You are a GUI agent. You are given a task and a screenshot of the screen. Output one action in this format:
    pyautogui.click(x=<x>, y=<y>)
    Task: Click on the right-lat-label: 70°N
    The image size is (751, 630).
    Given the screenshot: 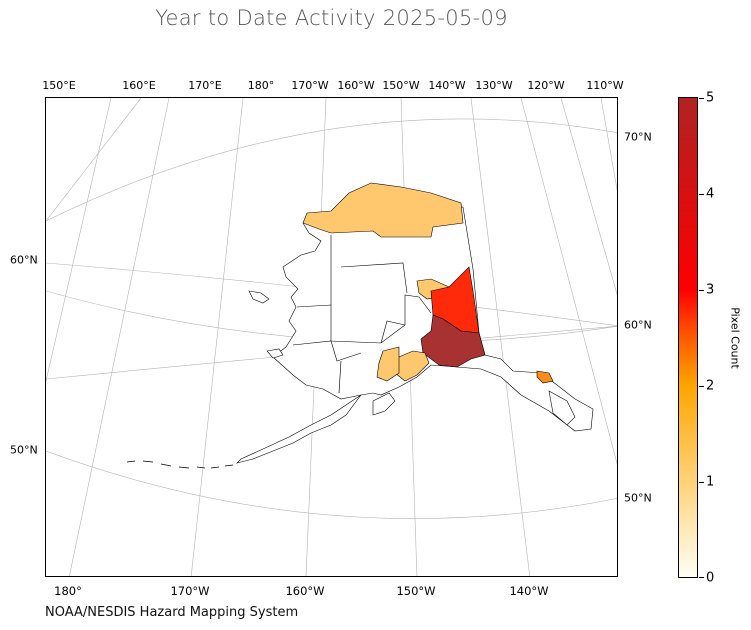 What is the action you would take?
    pyautogui.click(x=638, y=137)
    